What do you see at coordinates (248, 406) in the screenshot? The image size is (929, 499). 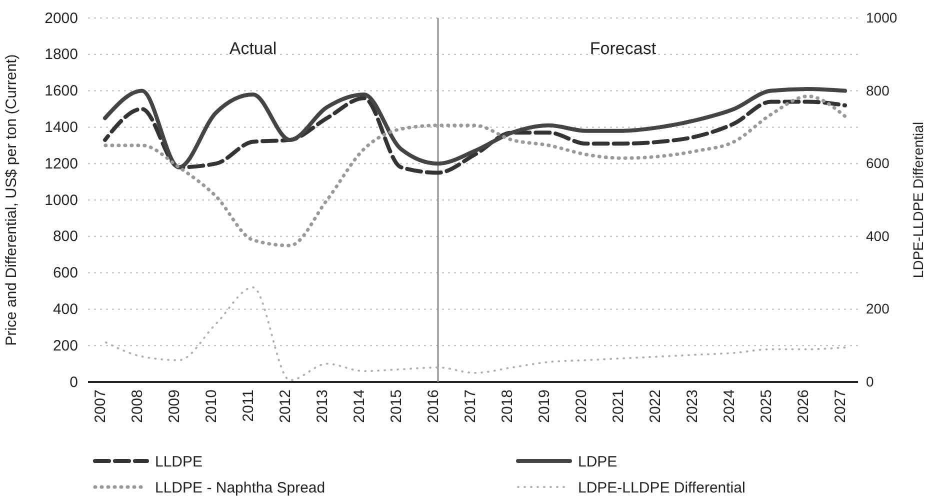 I see `x-tick-label: 2011` at bounding box center [248, 406].